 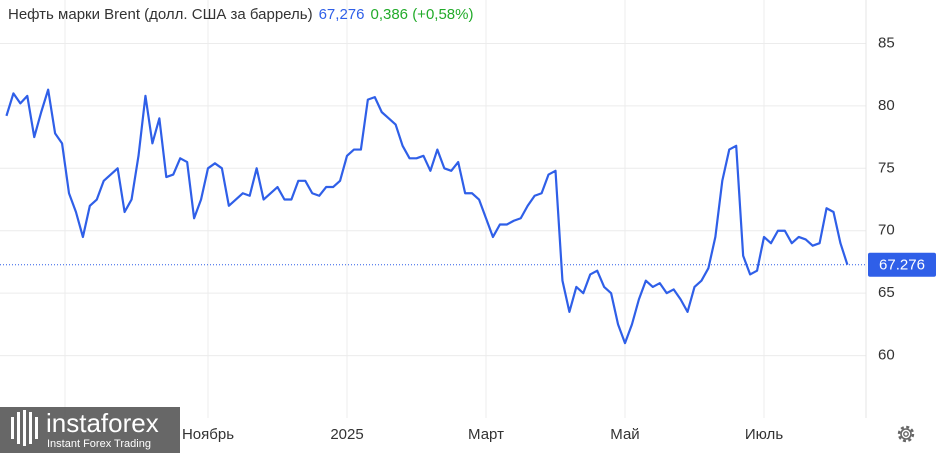 I want to click on watermark: instaforex Instant Forex Trading, so click(x=90, y=430).